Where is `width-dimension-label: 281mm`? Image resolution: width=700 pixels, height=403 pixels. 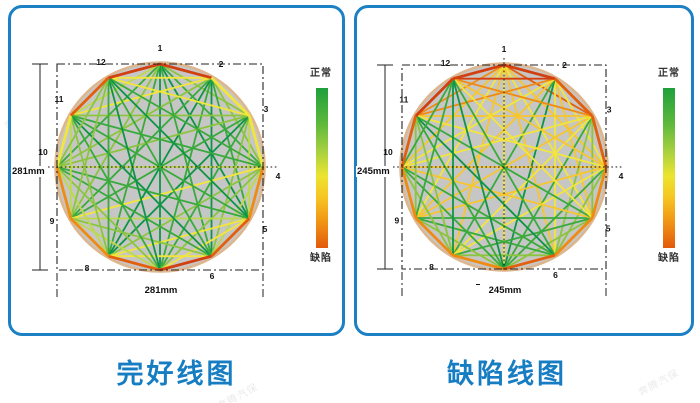
width-dimension-label: 281mm is located at coordinates (161, 290).